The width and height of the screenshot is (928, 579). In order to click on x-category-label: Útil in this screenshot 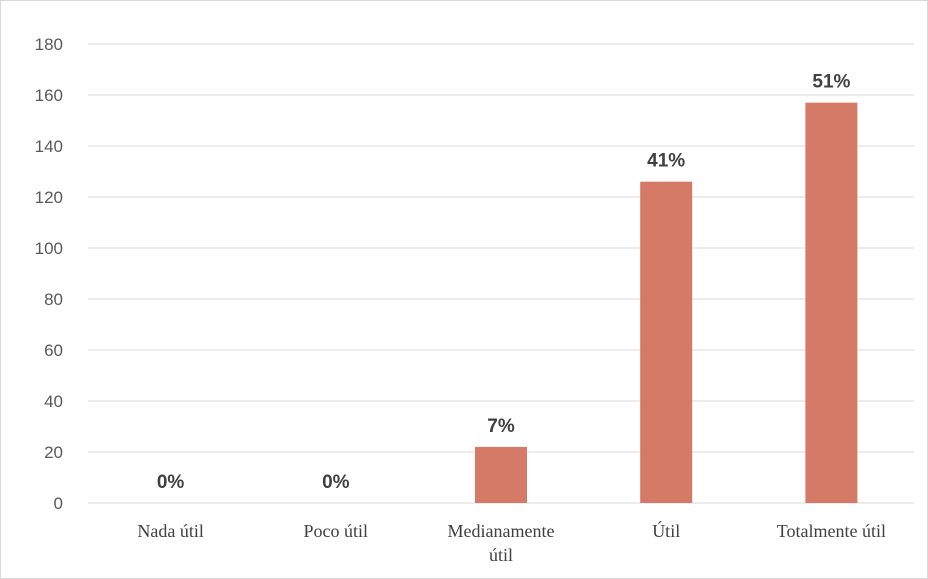, I will do `click(666, 530)`.